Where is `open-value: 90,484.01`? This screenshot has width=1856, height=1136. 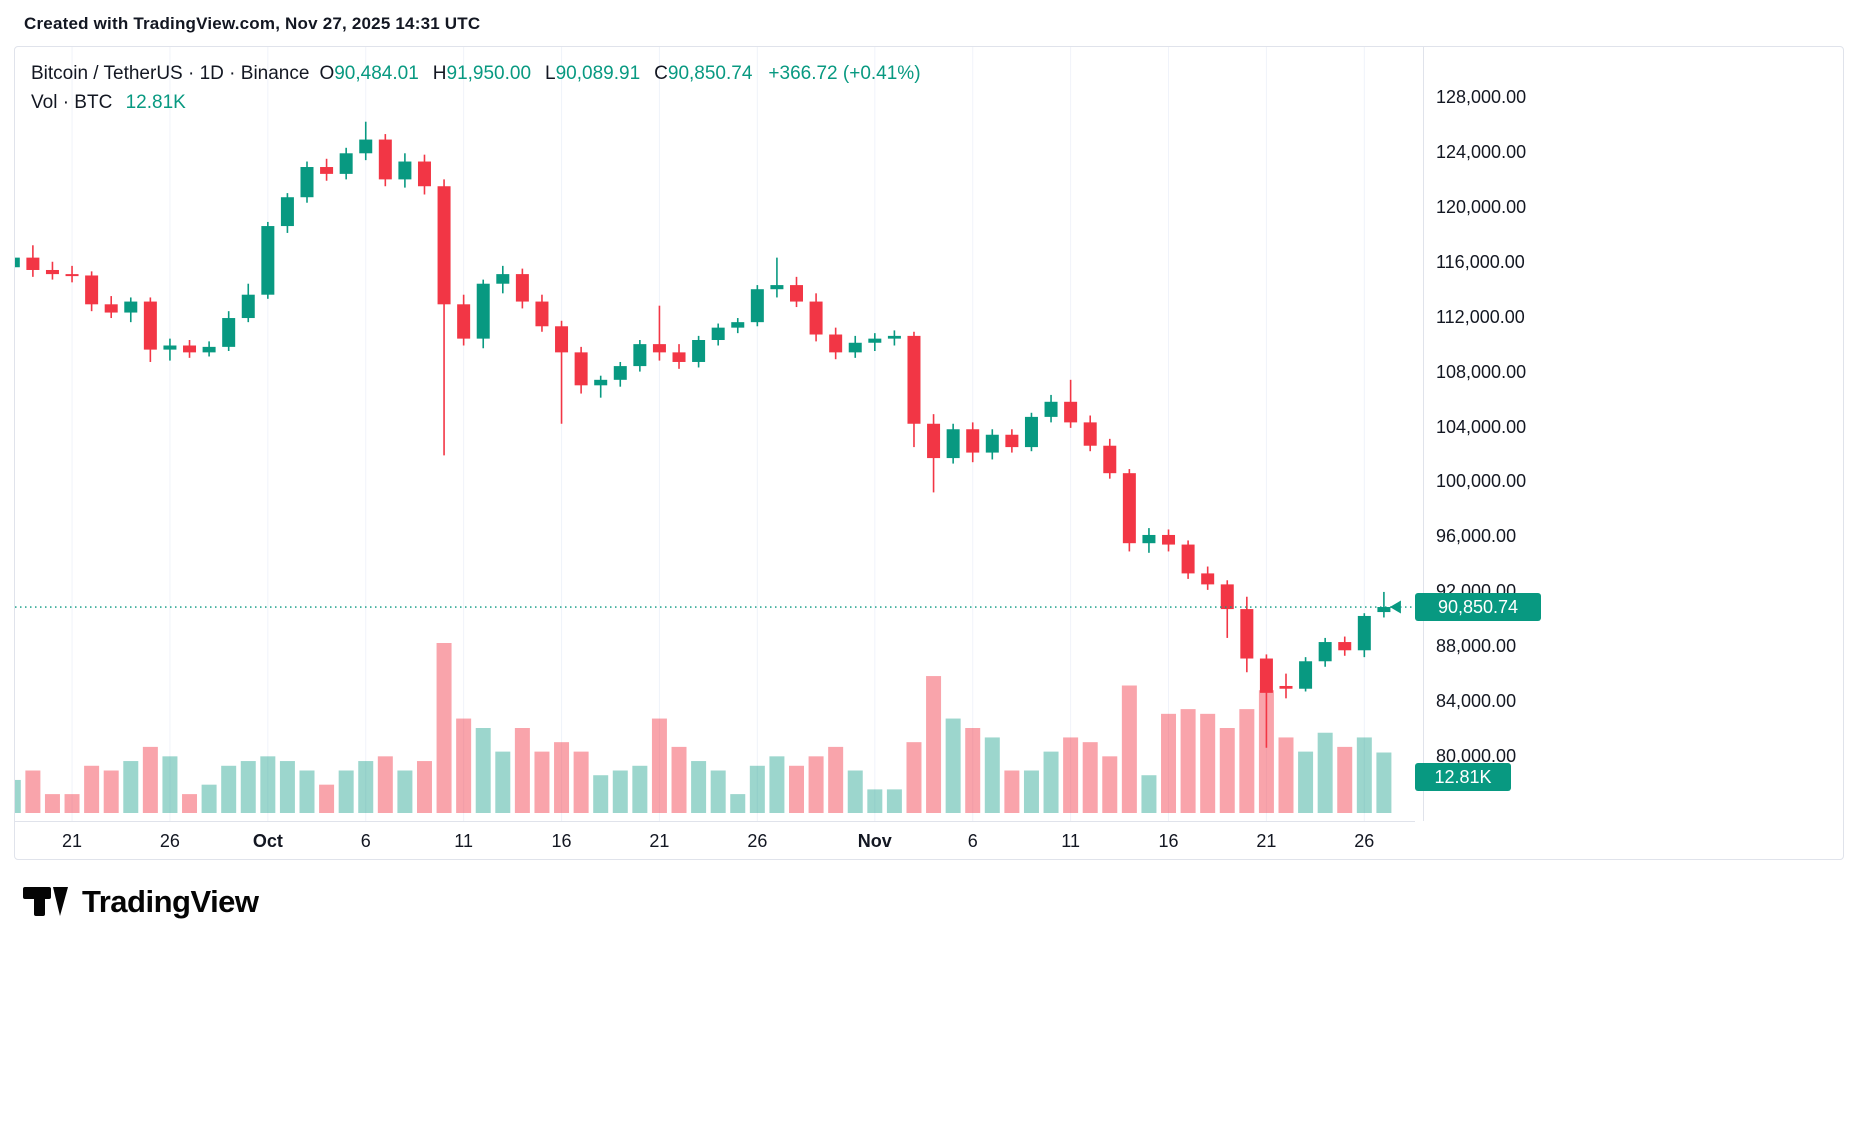 open-value: 90,484.01 is located at coordinates (376, 73).